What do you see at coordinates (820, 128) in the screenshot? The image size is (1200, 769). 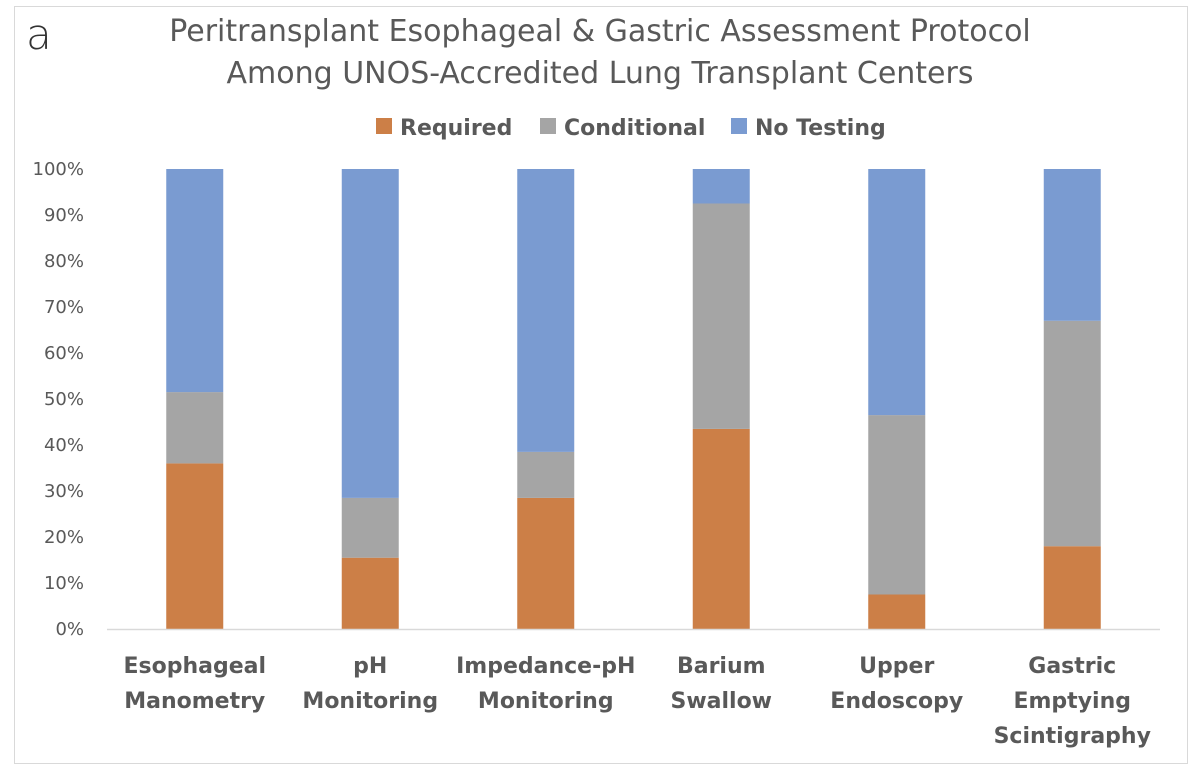 I see `legend-label-no-testing: No Testing` at bounding box center [820, 128].